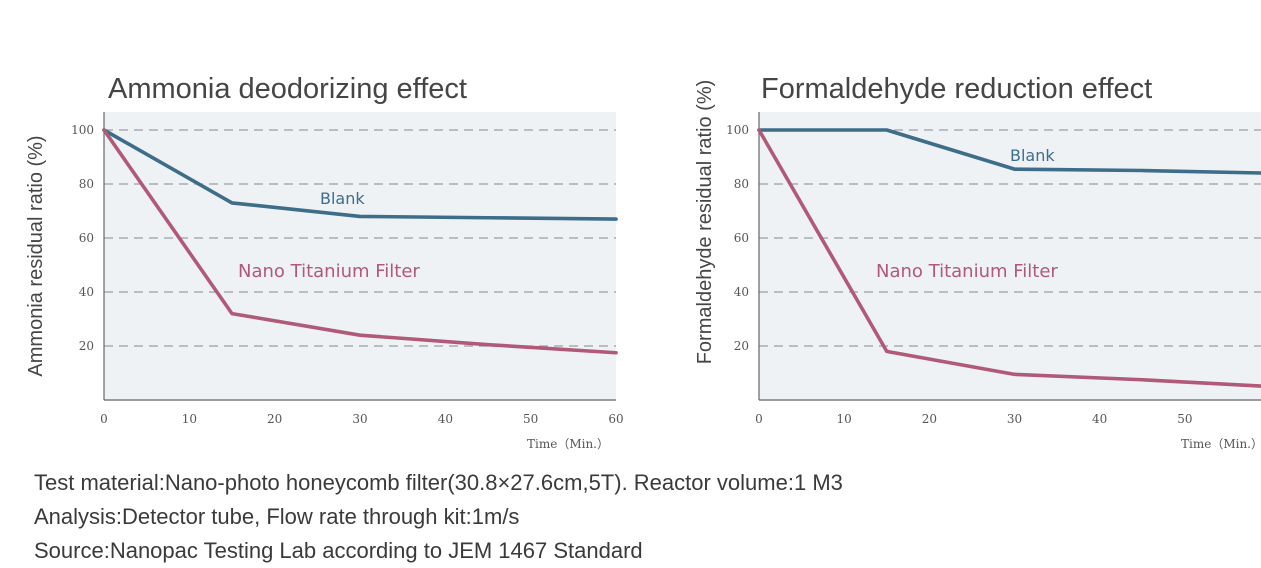 This screenshot has width=1261, height=568. I want to click on x-tick-label: 60, so click(615, 419).